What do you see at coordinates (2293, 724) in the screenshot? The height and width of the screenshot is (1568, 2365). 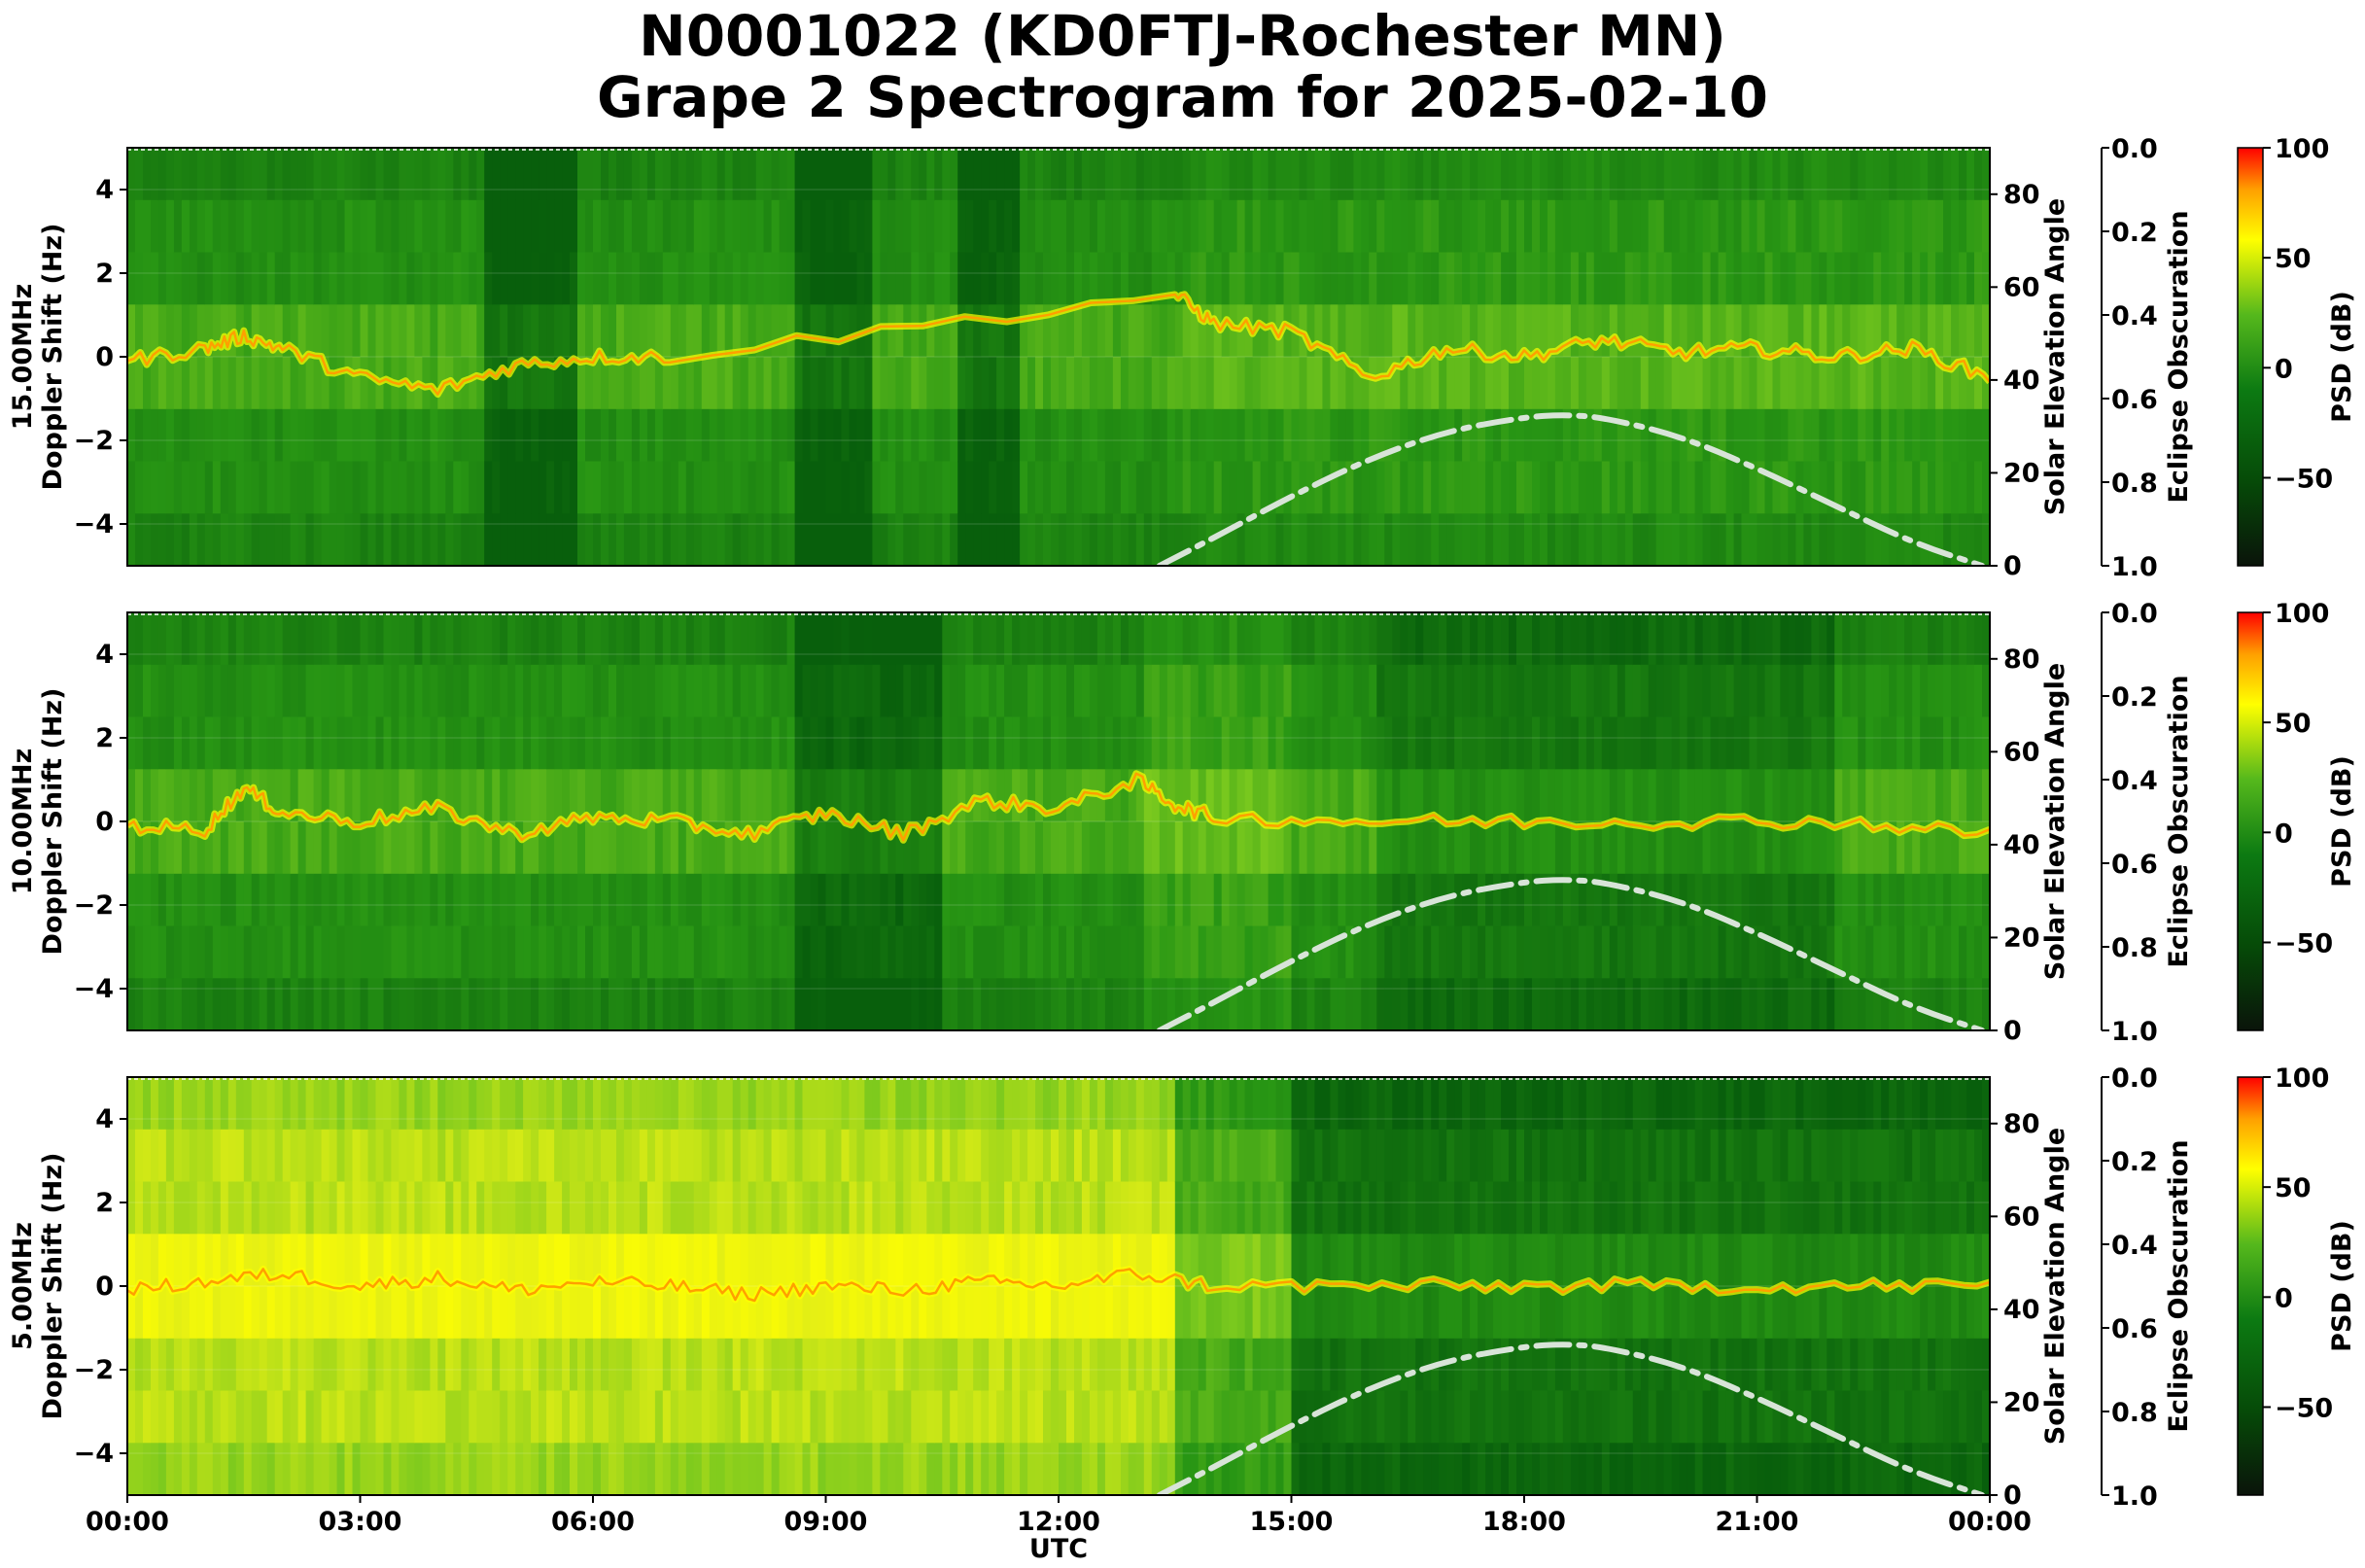 I see `colorbar-tick-label: 50` at bounding box center [2293, 724].